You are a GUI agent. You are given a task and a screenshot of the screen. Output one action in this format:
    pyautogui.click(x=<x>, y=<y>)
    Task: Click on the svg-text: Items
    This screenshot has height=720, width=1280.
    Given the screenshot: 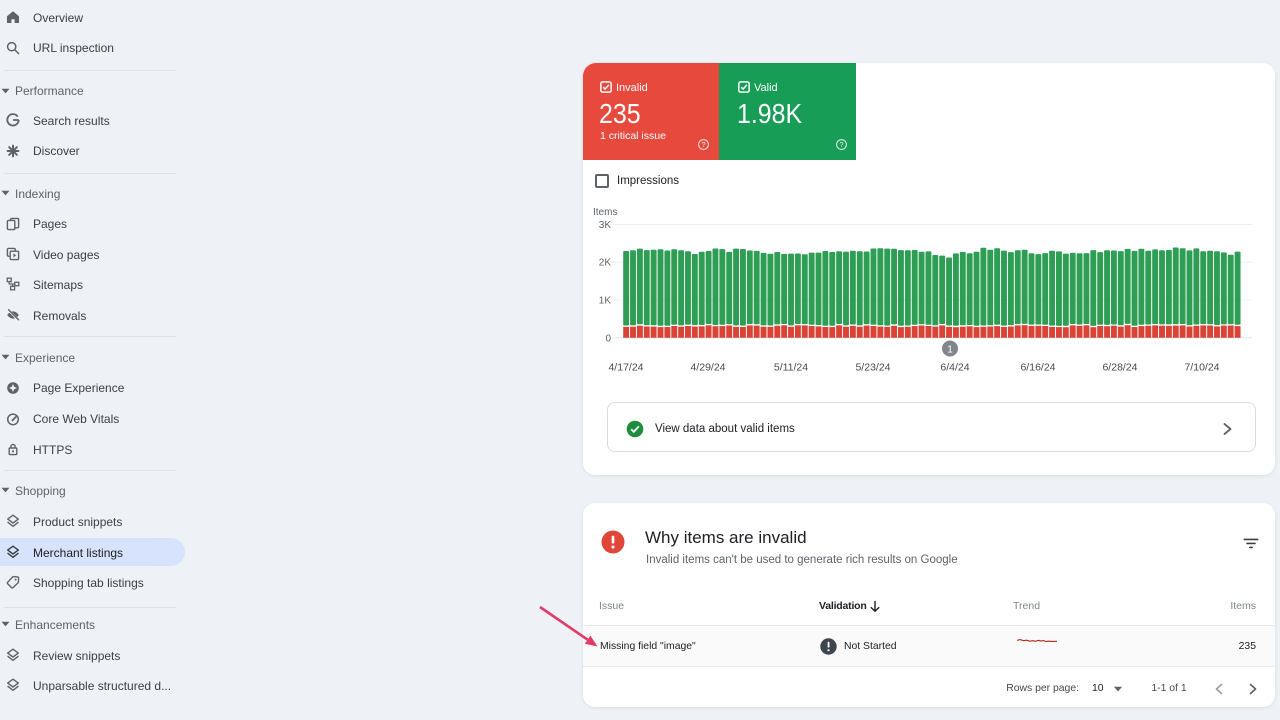 What is the action you would take?
    pyautogui.click(x=605, y=212)
    